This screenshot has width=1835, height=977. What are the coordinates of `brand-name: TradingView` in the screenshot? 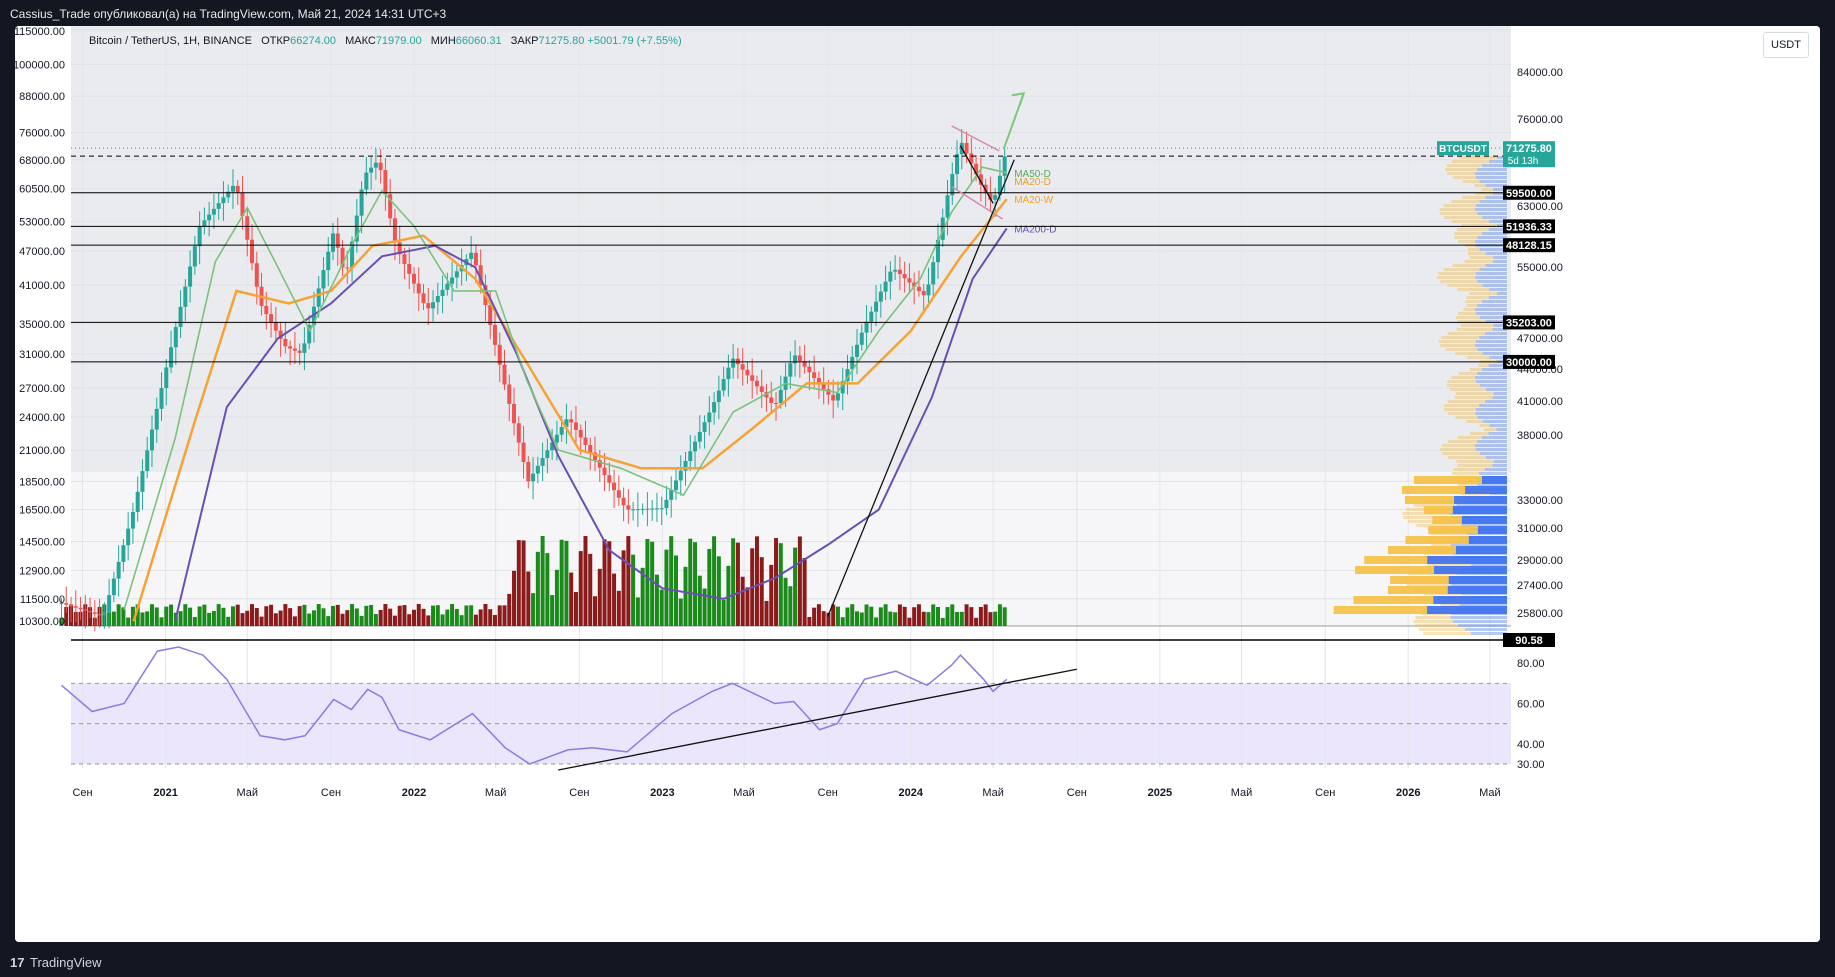 It's located at (66, 962).